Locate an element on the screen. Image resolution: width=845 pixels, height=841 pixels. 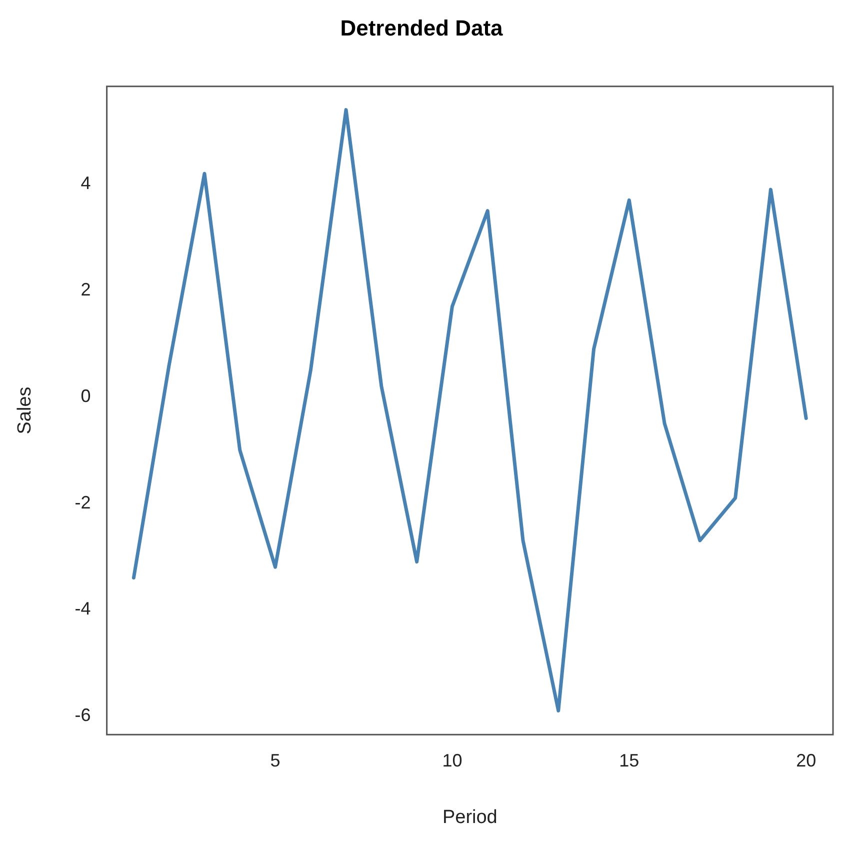
y-tick-label: 2 is located at coordinates (85, 290).